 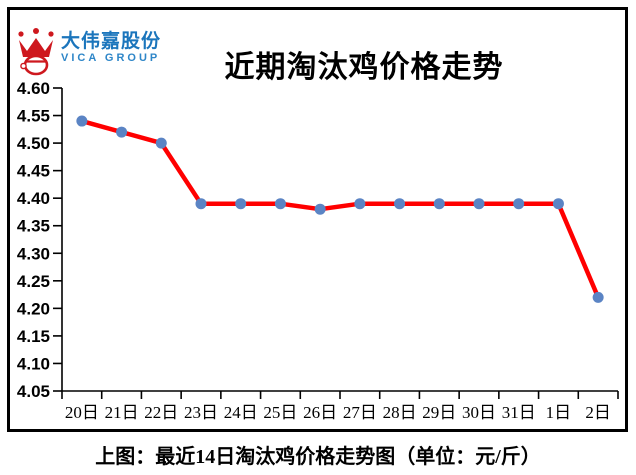 What do you see at coordinates (33, 363) in the screenshot?
I see `y-axis-label: 4.10` at bounding box center [33, 363].